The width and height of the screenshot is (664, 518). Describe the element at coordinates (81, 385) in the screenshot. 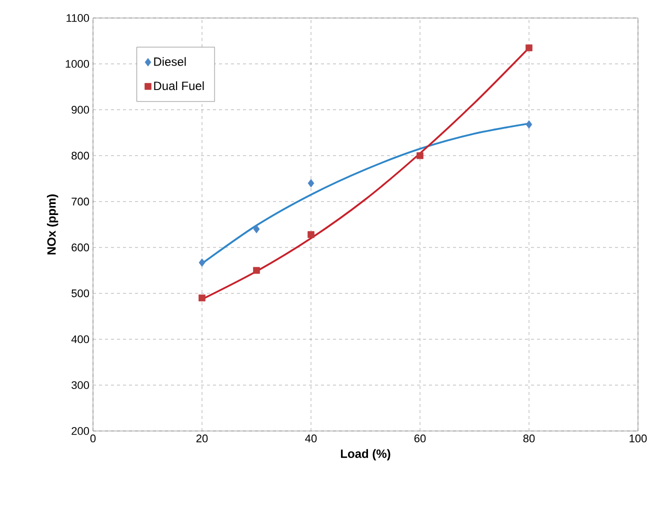

I see `y-tick-label: 300` at that location.